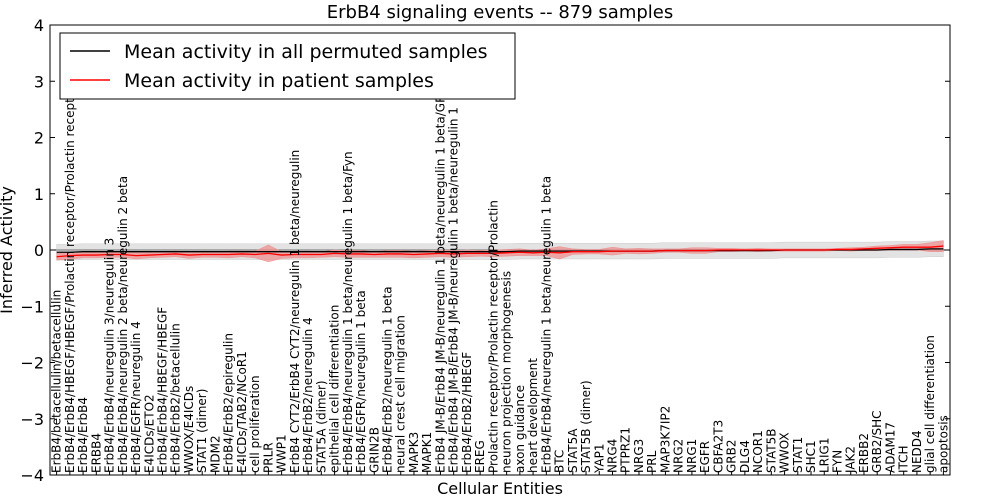  What do you see at coordinates (32, 475) in the screenshot?
I see `y-tick-label: −4` at bounding box center [32, 475].